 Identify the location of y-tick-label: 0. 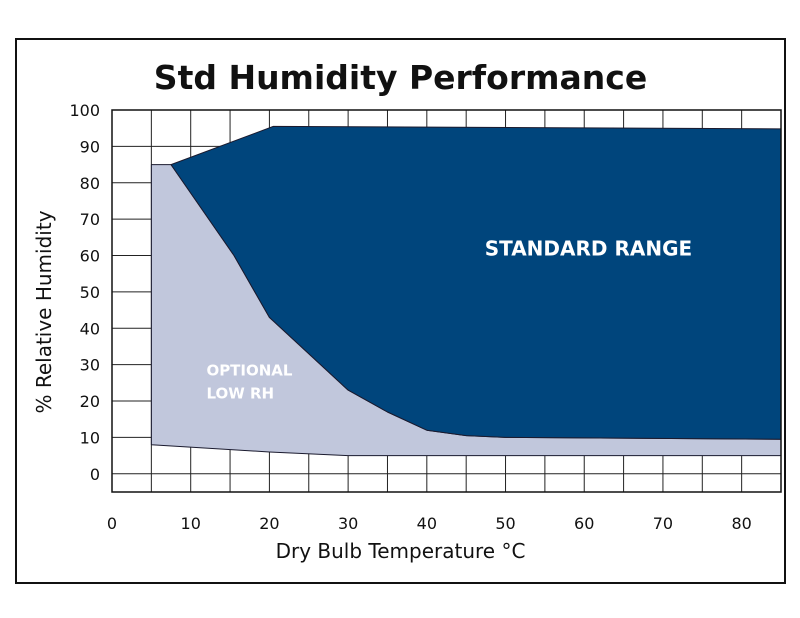
(95, 474).